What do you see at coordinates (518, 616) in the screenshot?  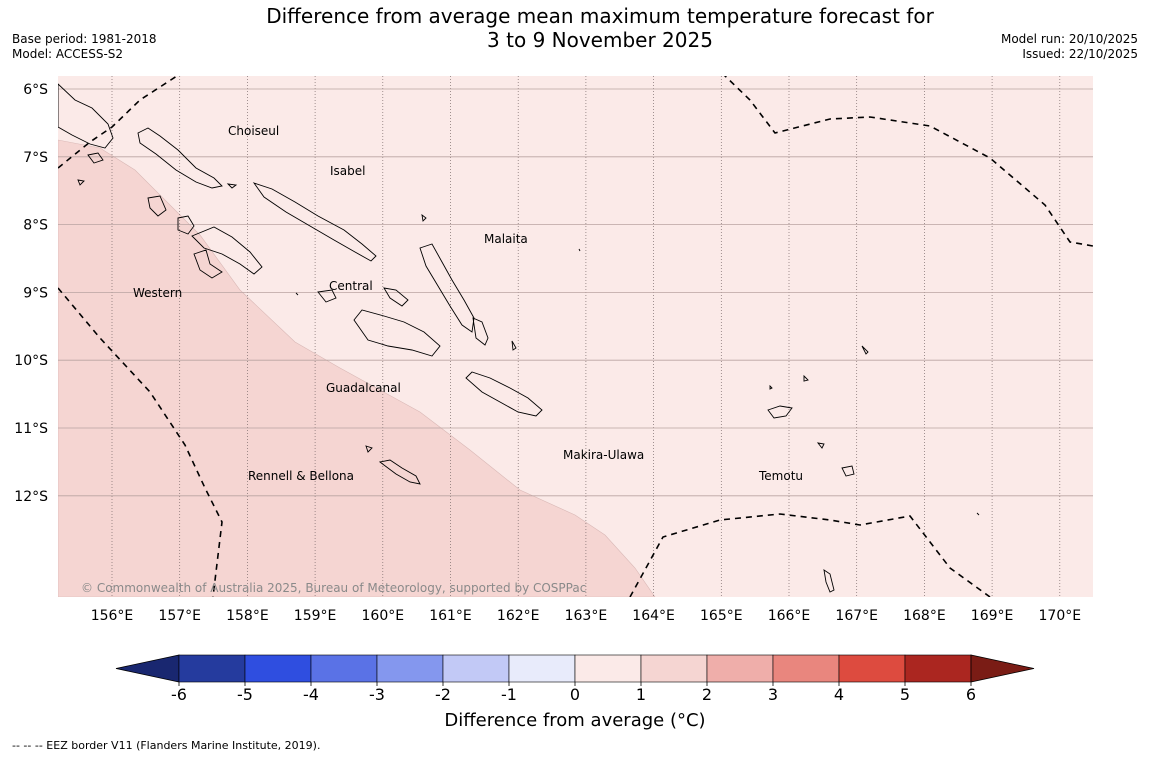 I see `longitude-label: 162°E` at bounding box center [518, 616].